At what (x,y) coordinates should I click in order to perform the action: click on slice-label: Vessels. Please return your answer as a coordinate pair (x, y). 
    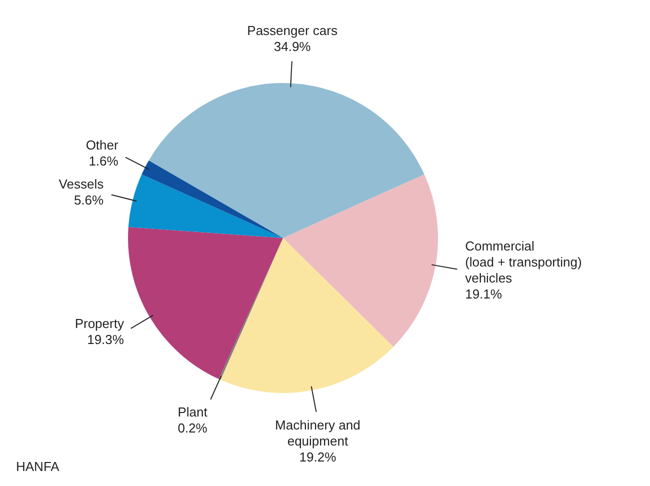
    Looking at the image, I should click on (81, 184).